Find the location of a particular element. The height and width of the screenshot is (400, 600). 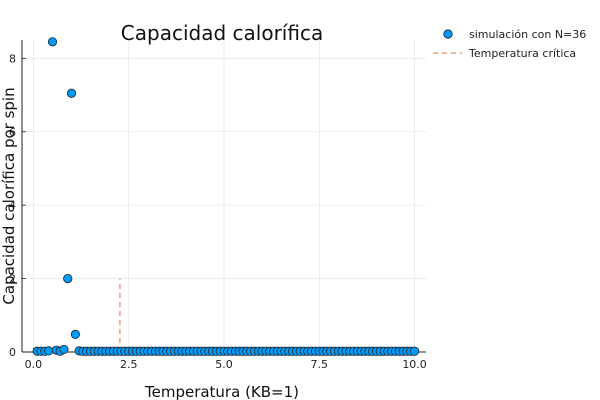

y-tick-label: 0 is located at coordinates (12, 352).